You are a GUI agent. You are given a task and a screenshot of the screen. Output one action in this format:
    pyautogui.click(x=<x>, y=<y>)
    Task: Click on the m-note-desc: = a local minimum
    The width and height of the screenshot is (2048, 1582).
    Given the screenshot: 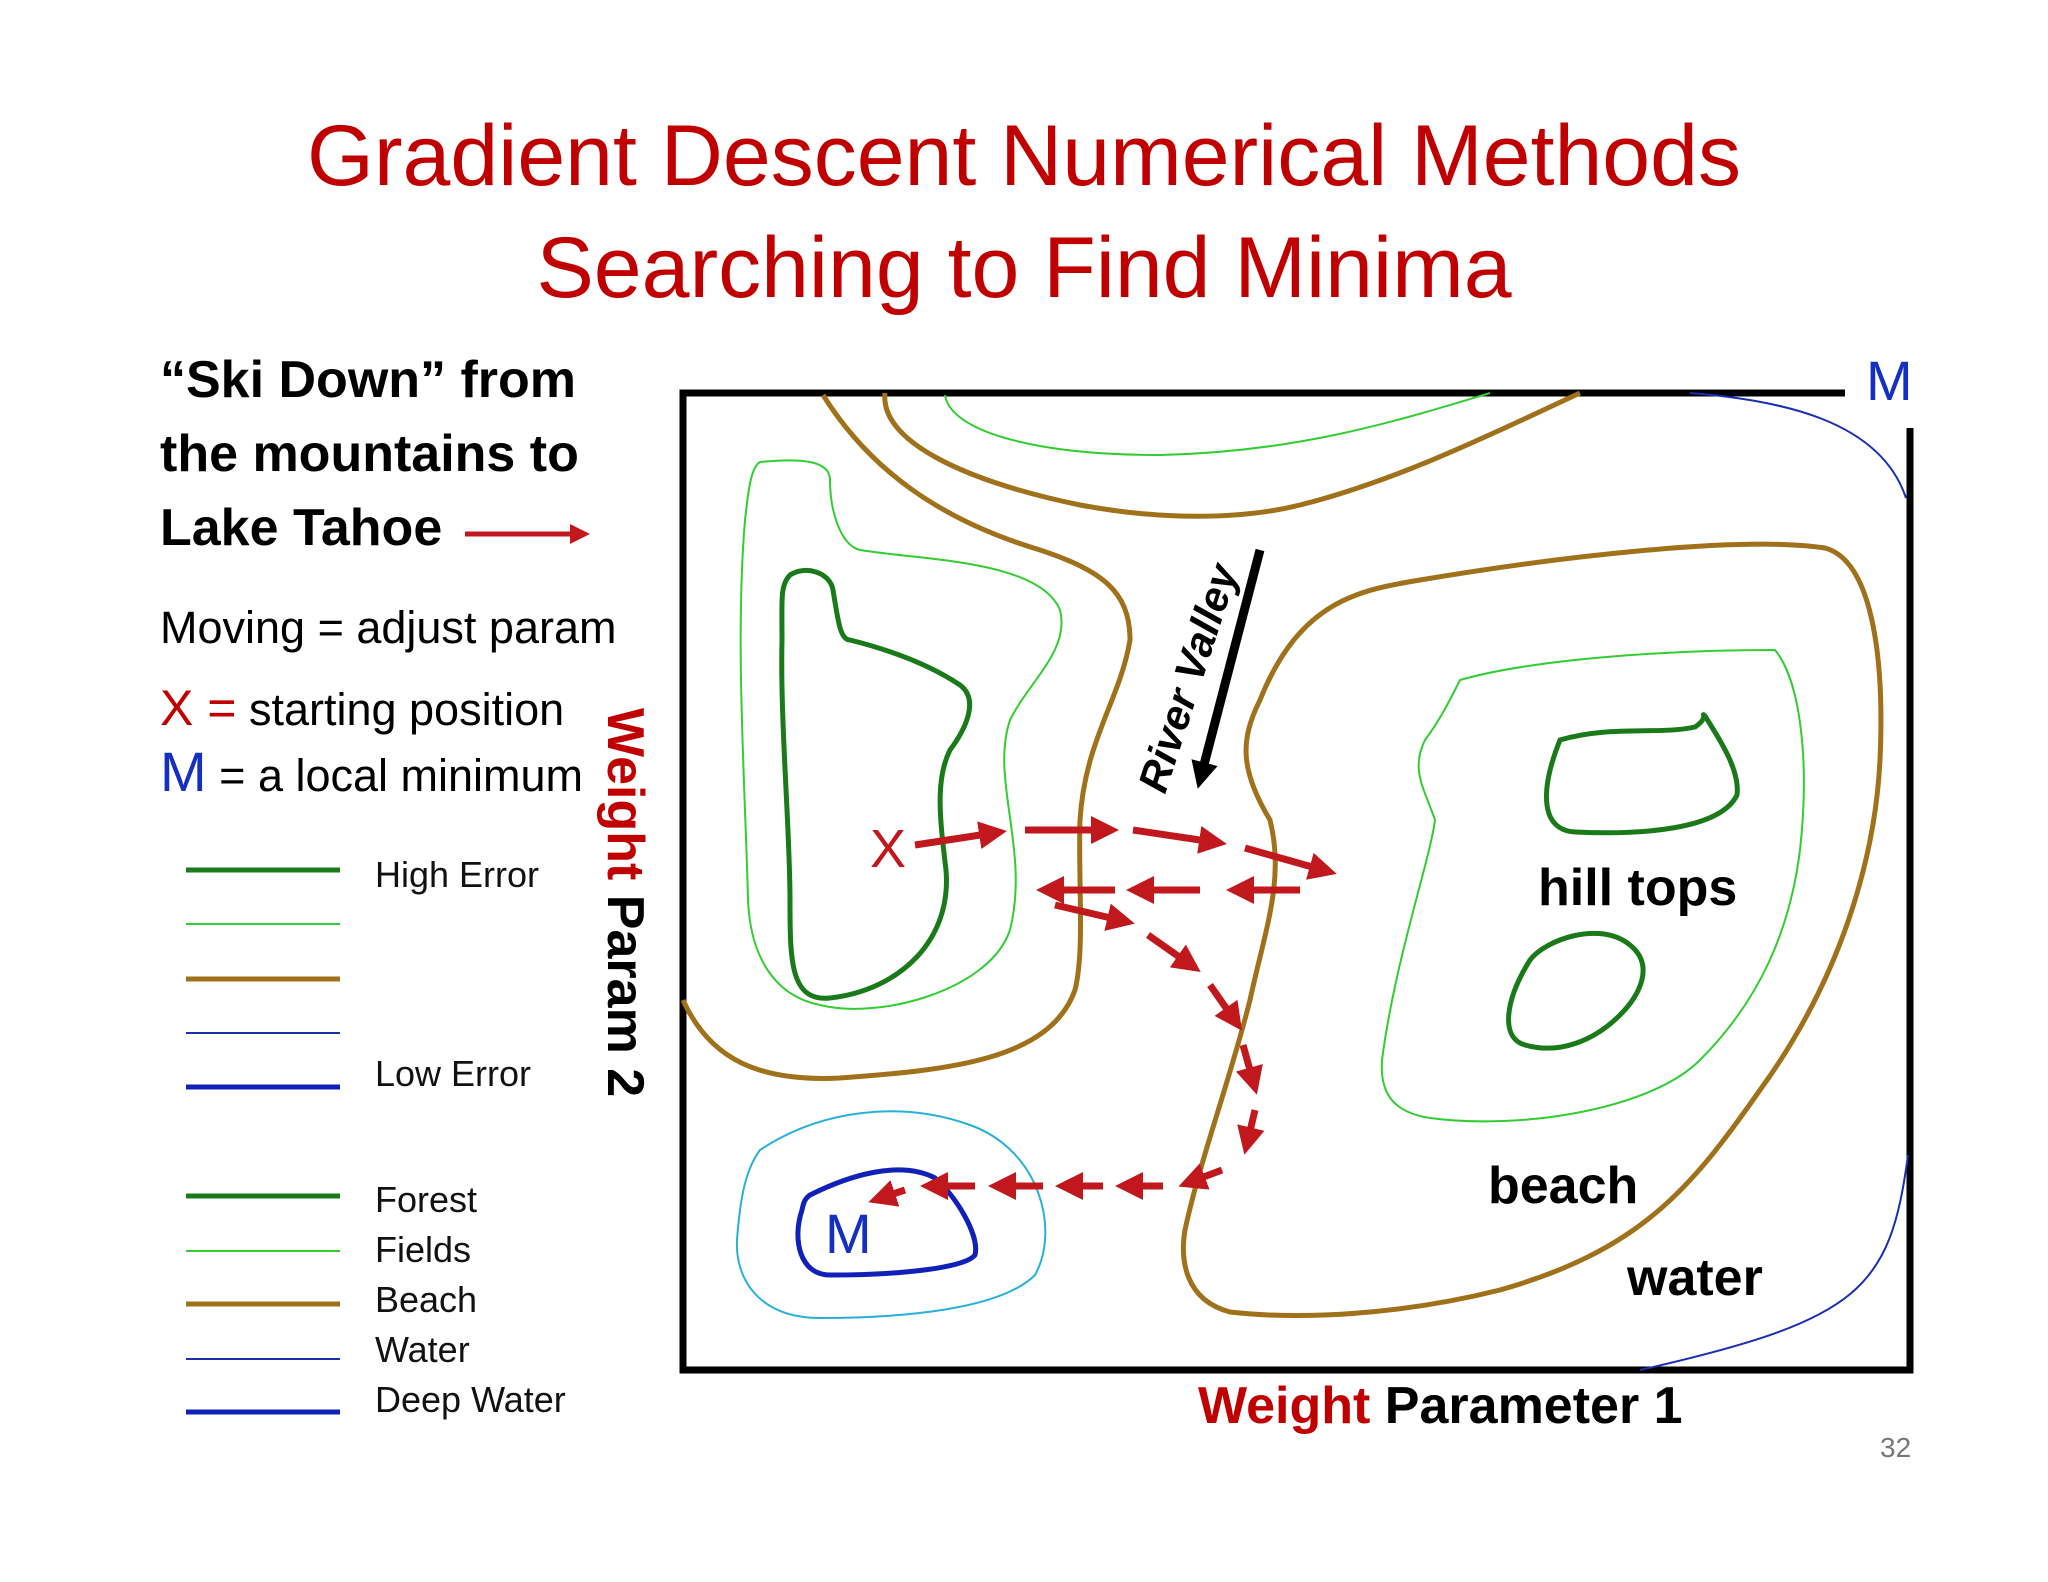 What is the action you would take?
    pyautogui.click(x=395, y=775)
    